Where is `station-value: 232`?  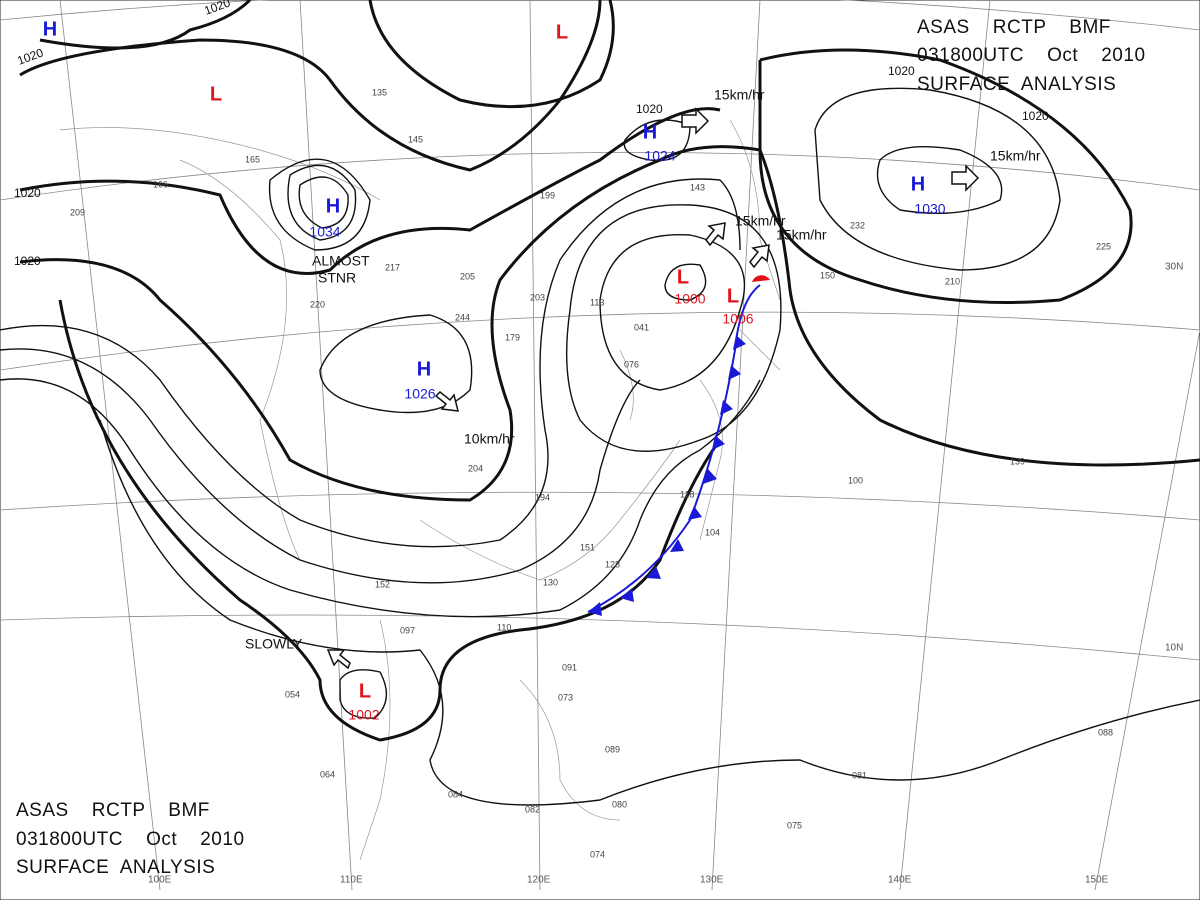
station-value: 232 is located at coordinates (857, 225).